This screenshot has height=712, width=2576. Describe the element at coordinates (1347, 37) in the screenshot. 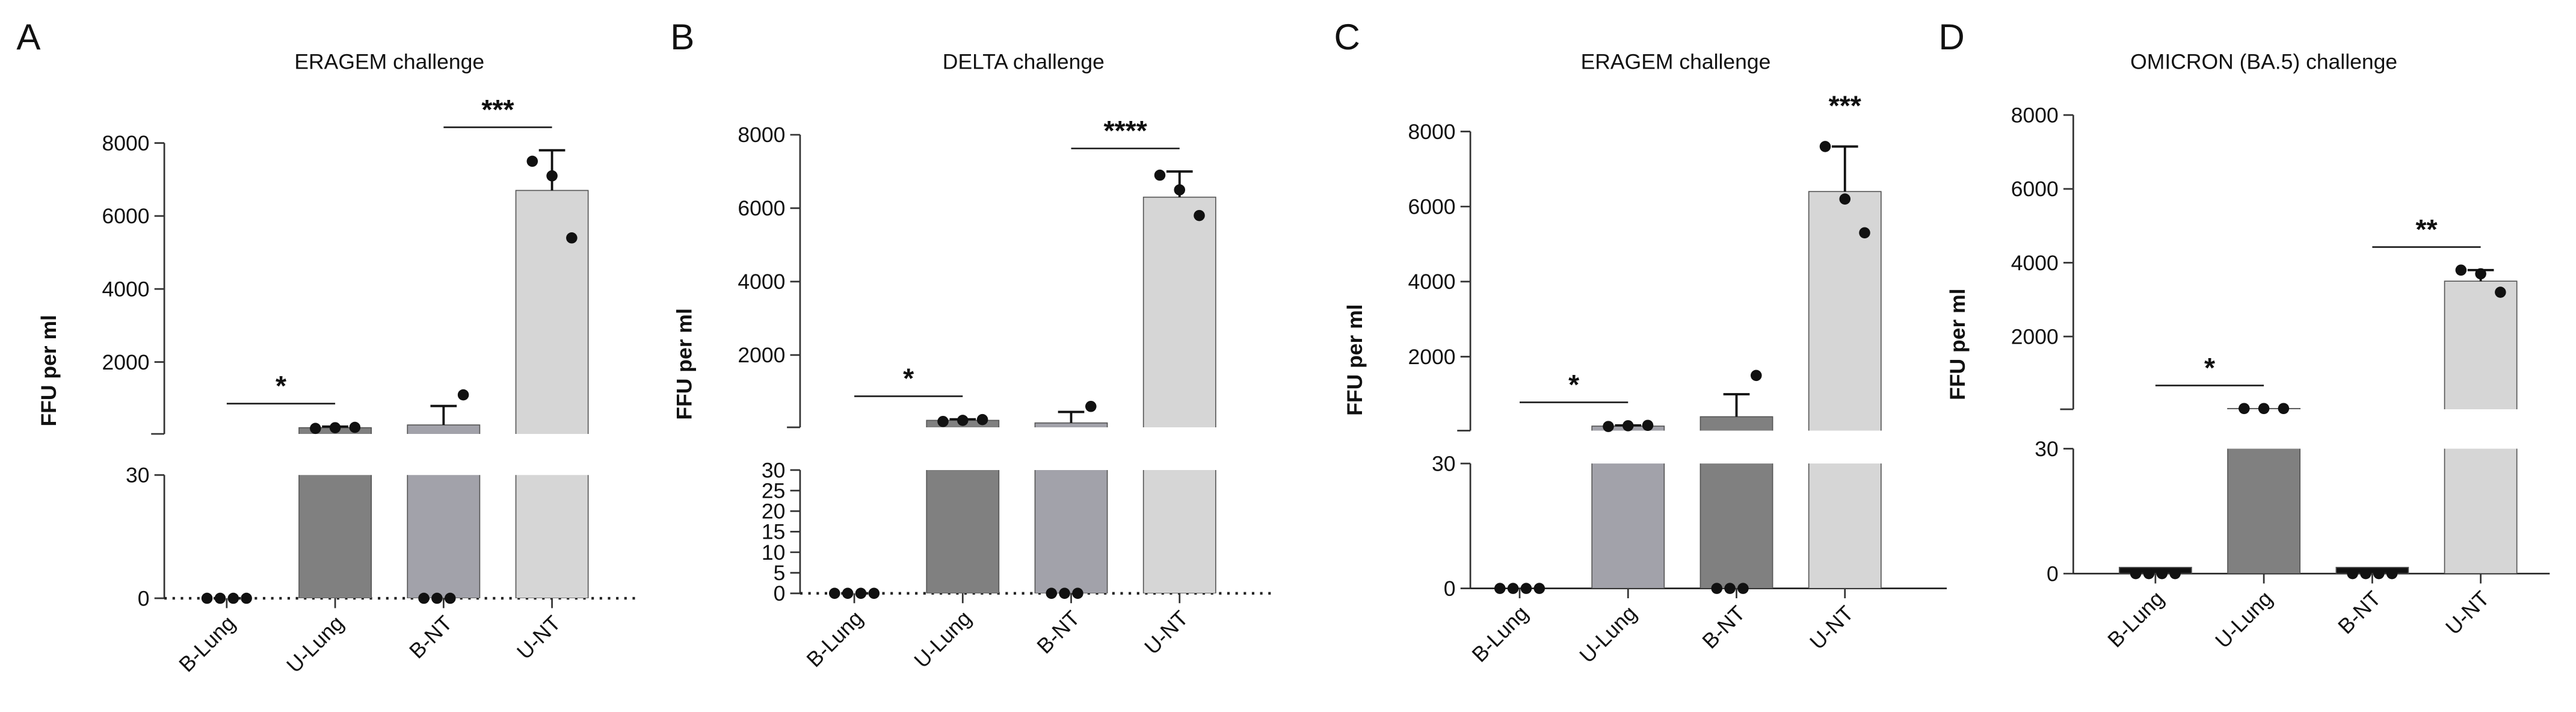

I see `panel-letter: C` at that location.